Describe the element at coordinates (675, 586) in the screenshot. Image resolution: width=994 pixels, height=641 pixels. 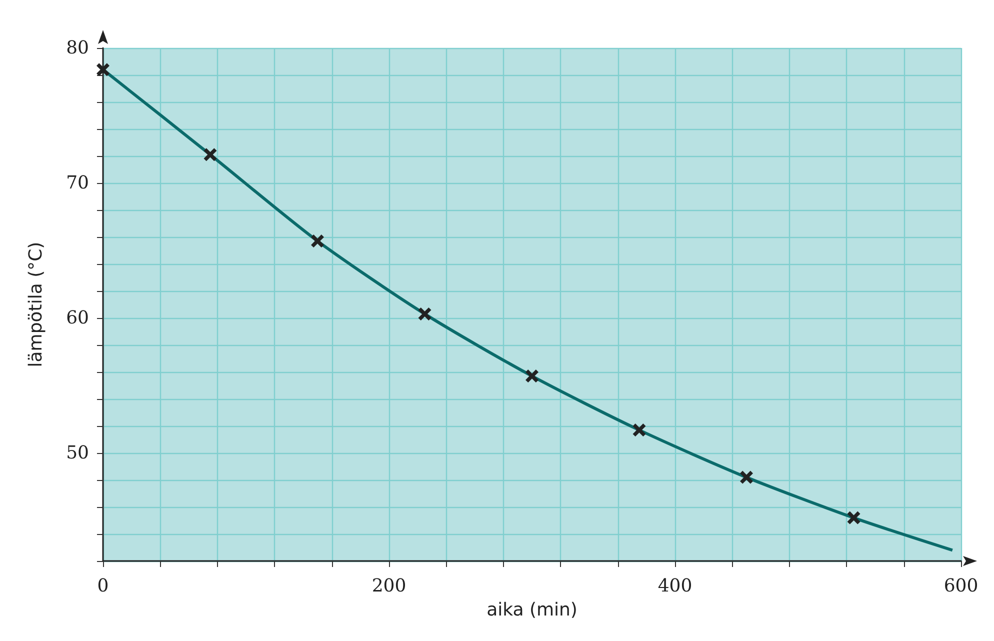
I see `x-tick-label: 400` at that location.